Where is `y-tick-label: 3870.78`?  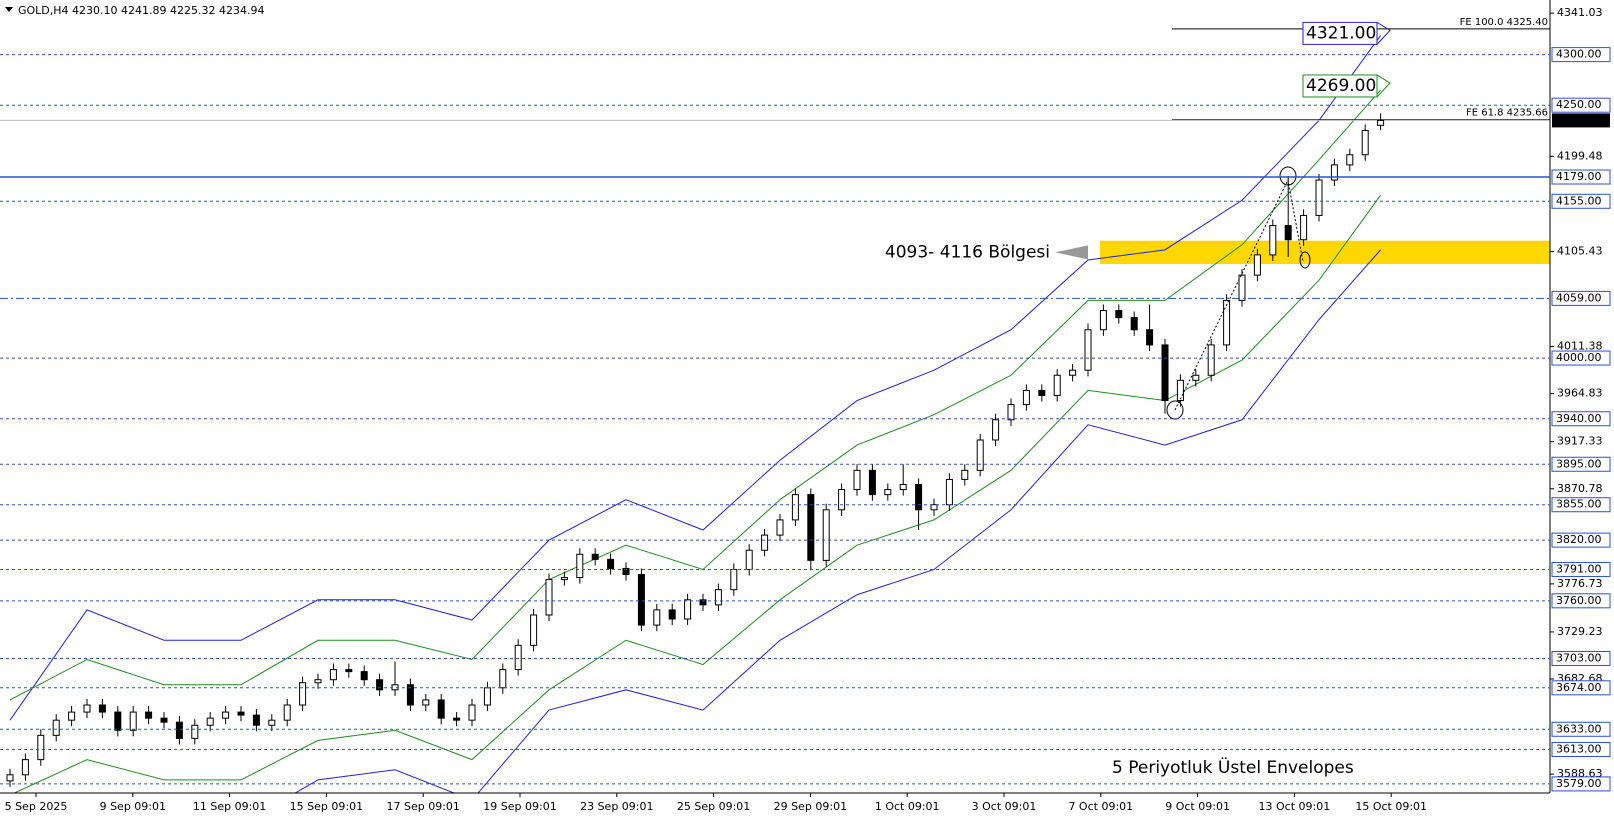 y-tick-label: 3870.78 is located at coordinates (1580, 488).